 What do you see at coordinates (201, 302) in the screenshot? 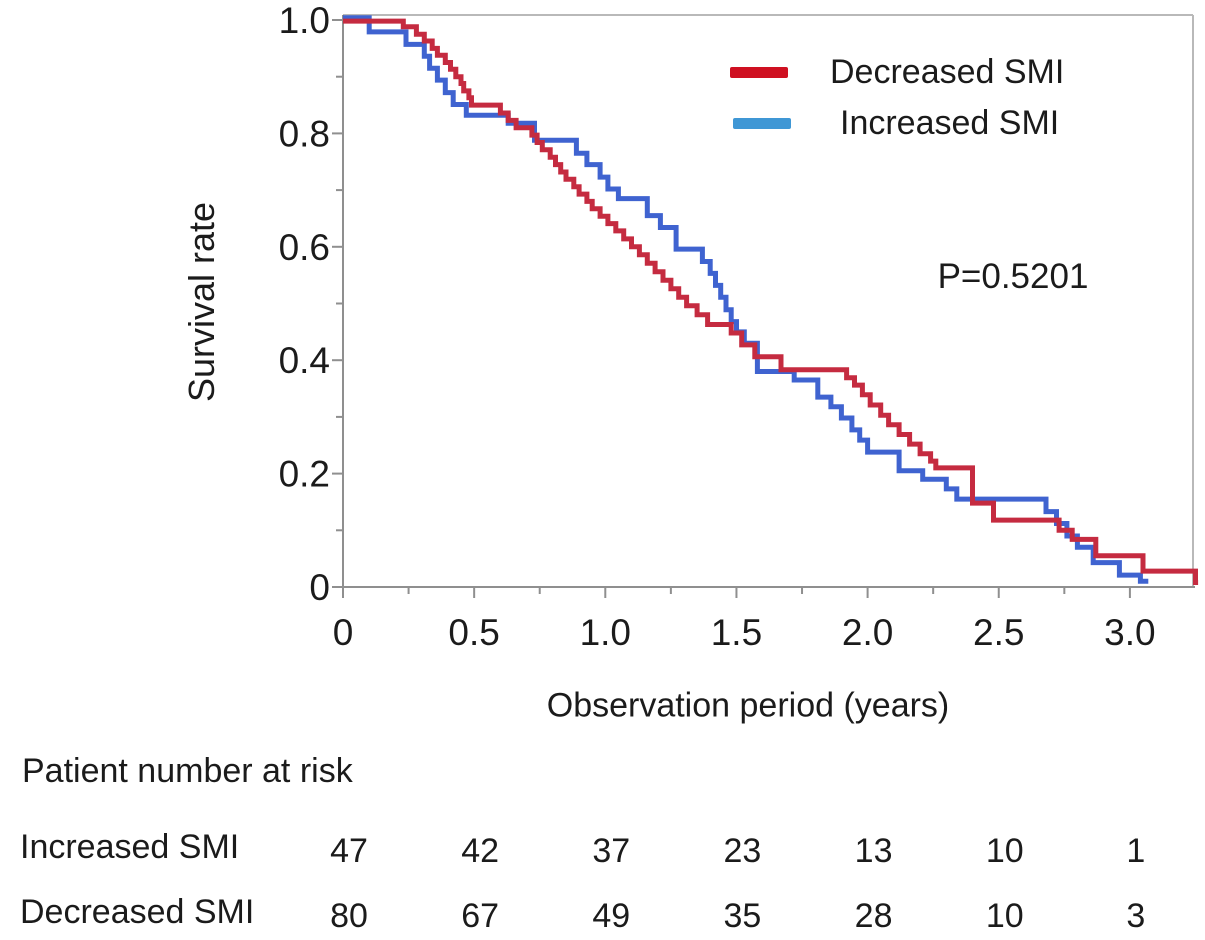
I see `y-axis-title: Survival rate` at bounding box center [201, 302].